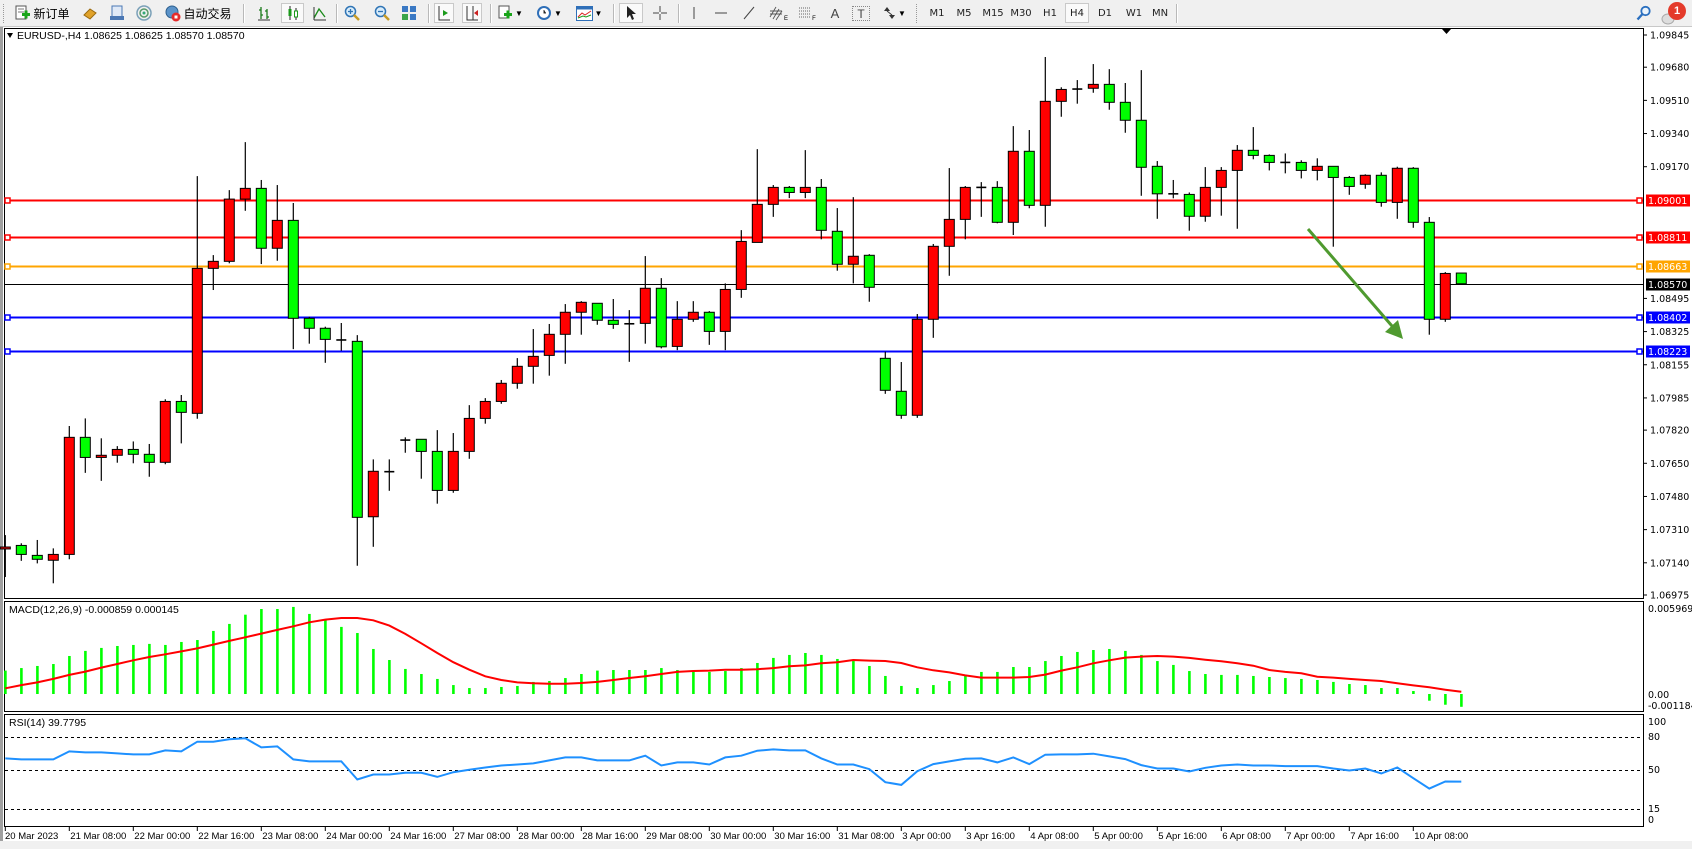 The image size is (1692, 849). What do you see at coordinates (90, 13) in the screenshot?
I see `market-watch-button` at bounding box center [90, 13].